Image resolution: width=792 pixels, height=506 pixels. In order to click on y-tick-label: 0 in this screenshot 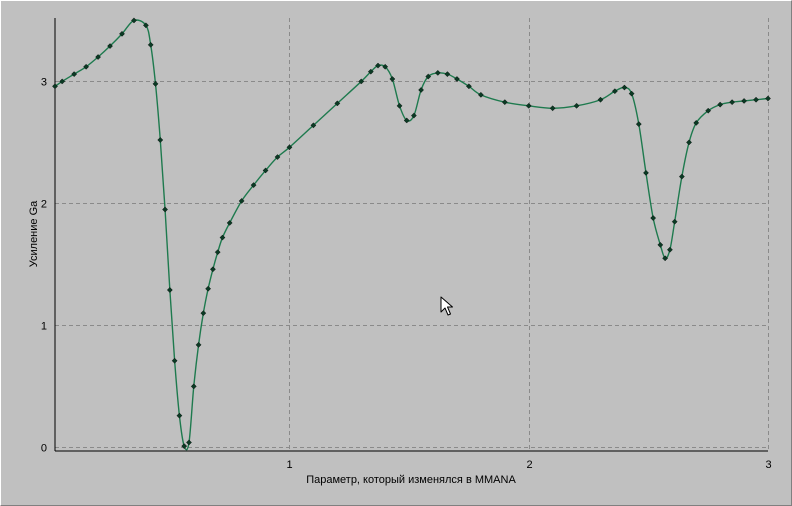, I will do `click(44, 449)`.